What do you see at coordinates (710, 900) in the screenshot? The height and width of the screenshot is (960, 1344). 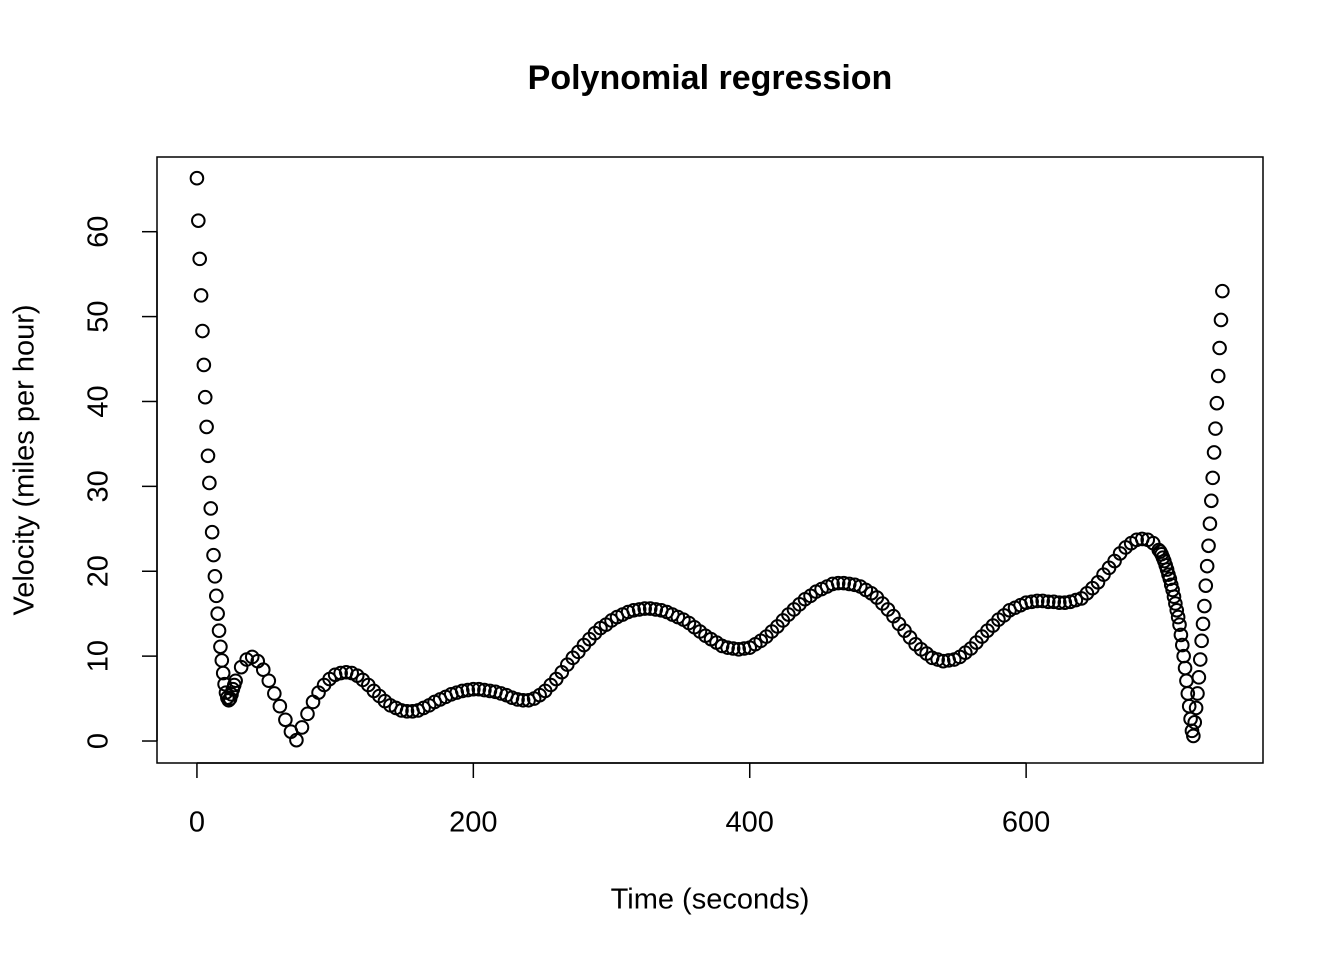 I see `x-axis-label: Time (seconds)` at bounding box center [710, 900].